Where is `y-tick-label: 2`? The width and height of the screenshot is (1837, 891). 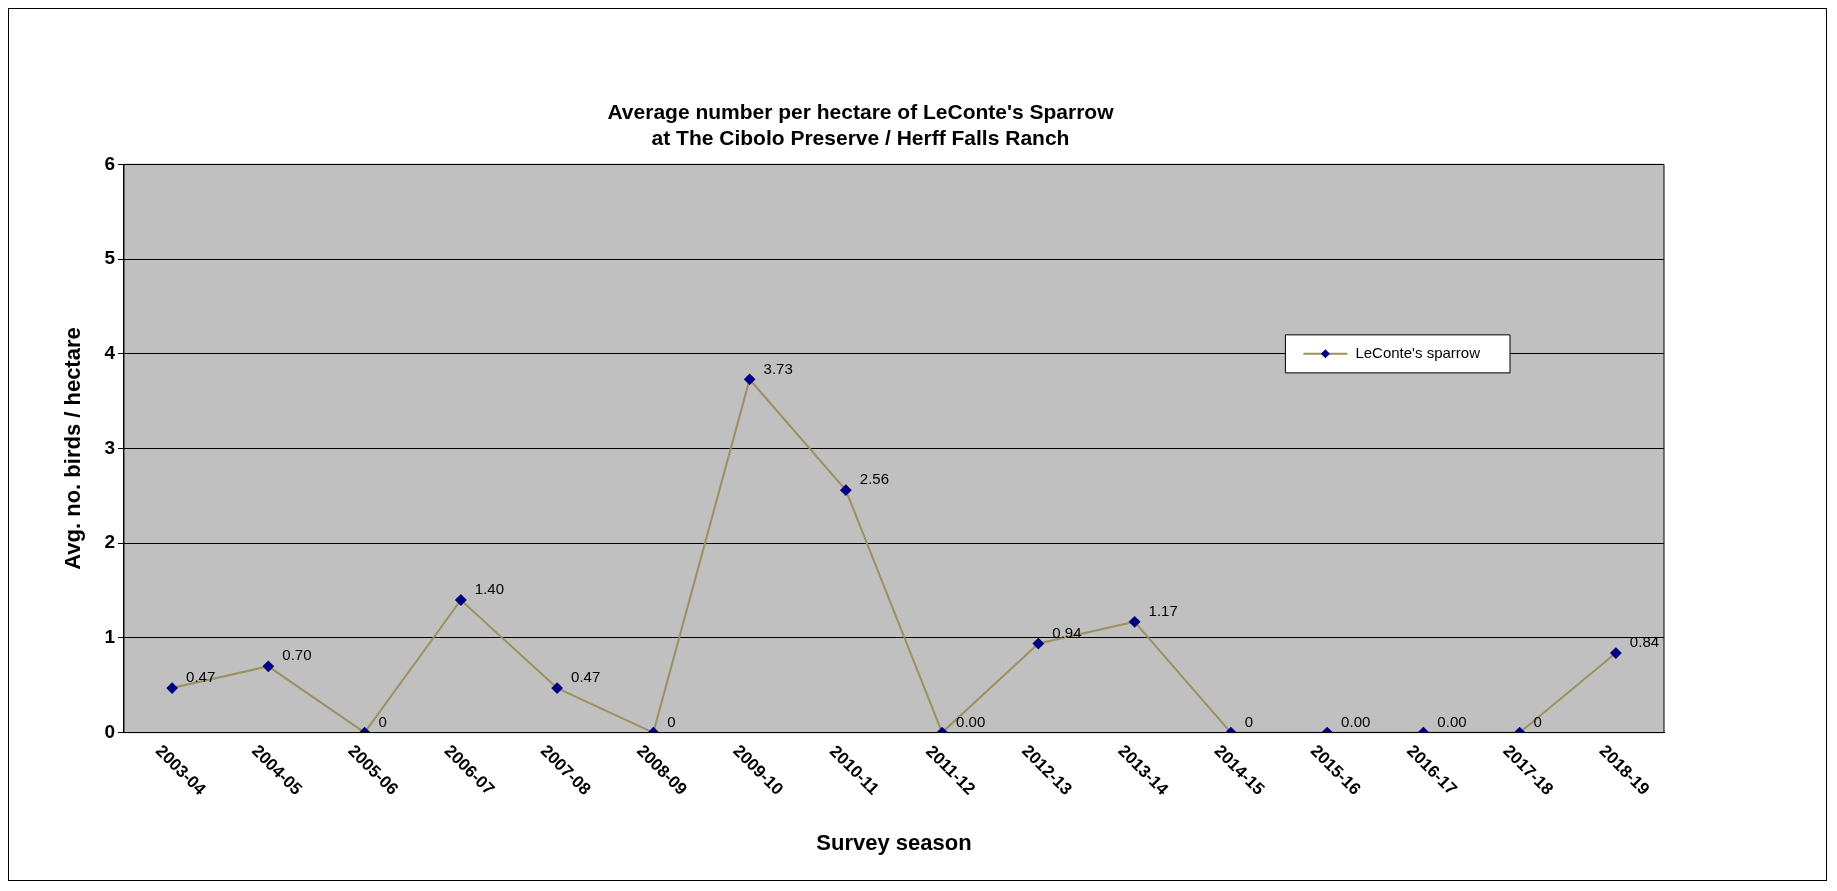
y-tick-label: 2 is located at coordinates (109, 542).